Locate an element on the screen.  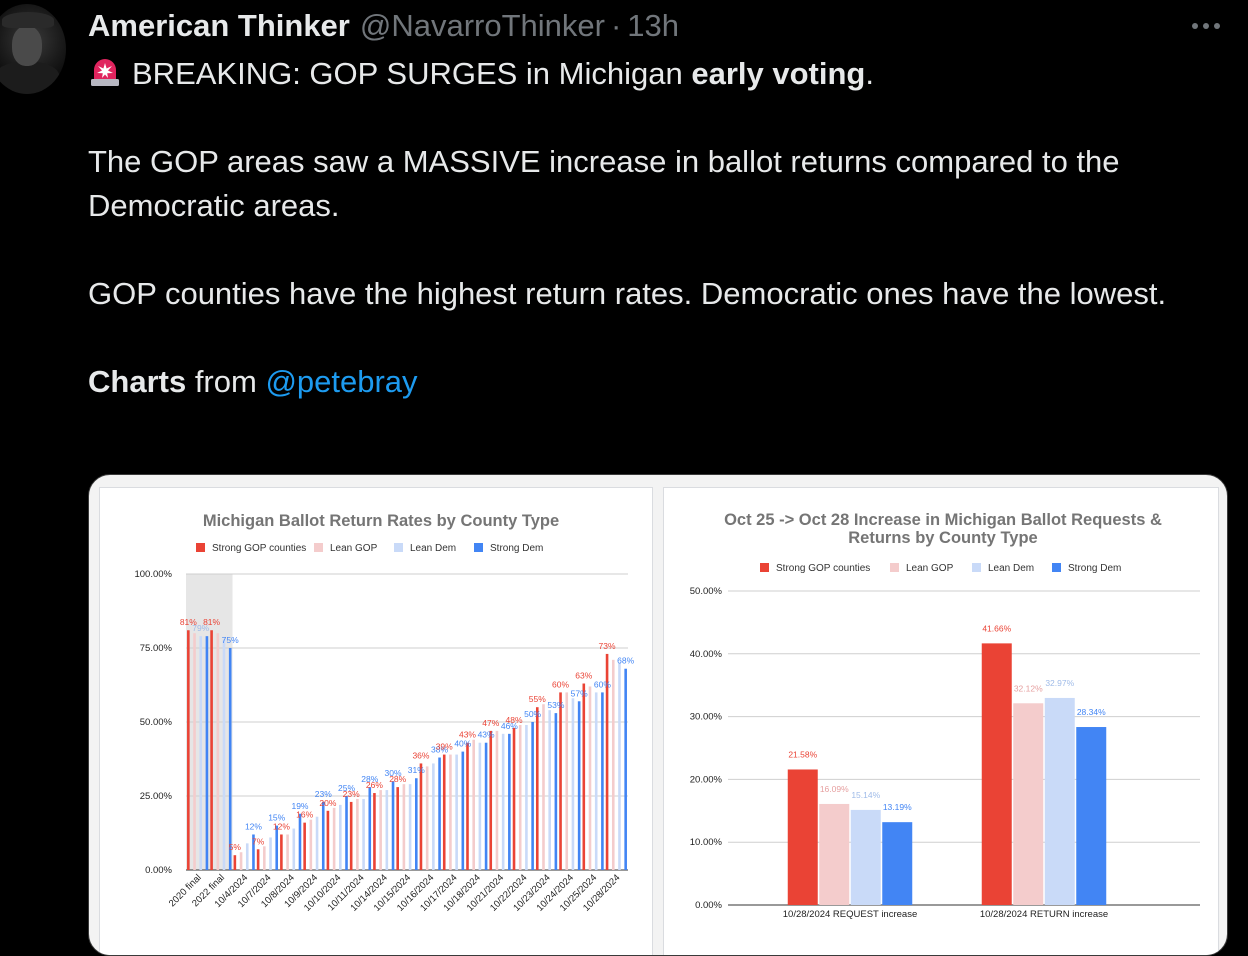
data-label: 28.34% is located at coordinates (1091, 712).